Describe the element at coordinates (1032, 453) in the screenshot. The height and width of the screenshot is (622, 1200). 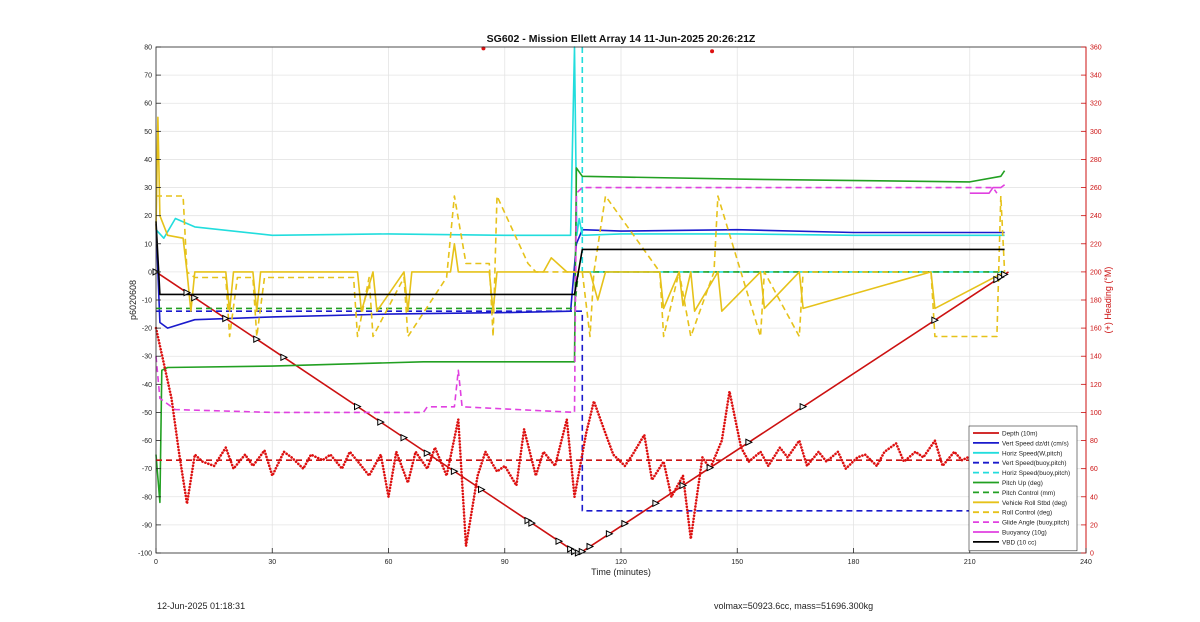
I see `legend-label: Horiz Speed(W,pitch)` at that location.